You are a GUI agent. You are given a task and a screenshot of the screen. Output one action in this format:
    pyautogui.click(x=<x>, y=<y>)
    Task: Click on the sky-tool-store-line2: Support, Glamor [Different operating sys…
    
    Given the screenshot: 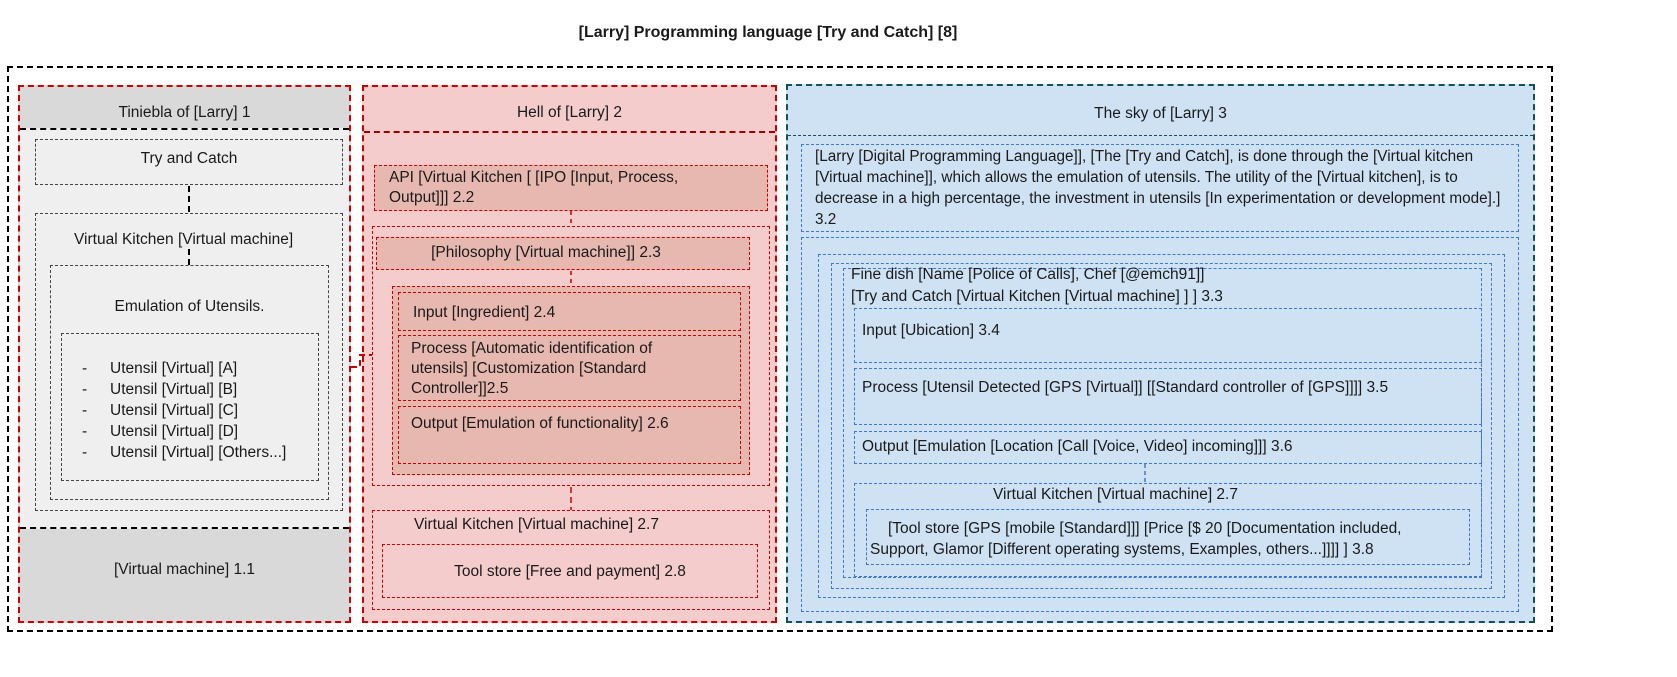 What is the action you would take?
    pyautogui.click(x=1122, y=549)
    